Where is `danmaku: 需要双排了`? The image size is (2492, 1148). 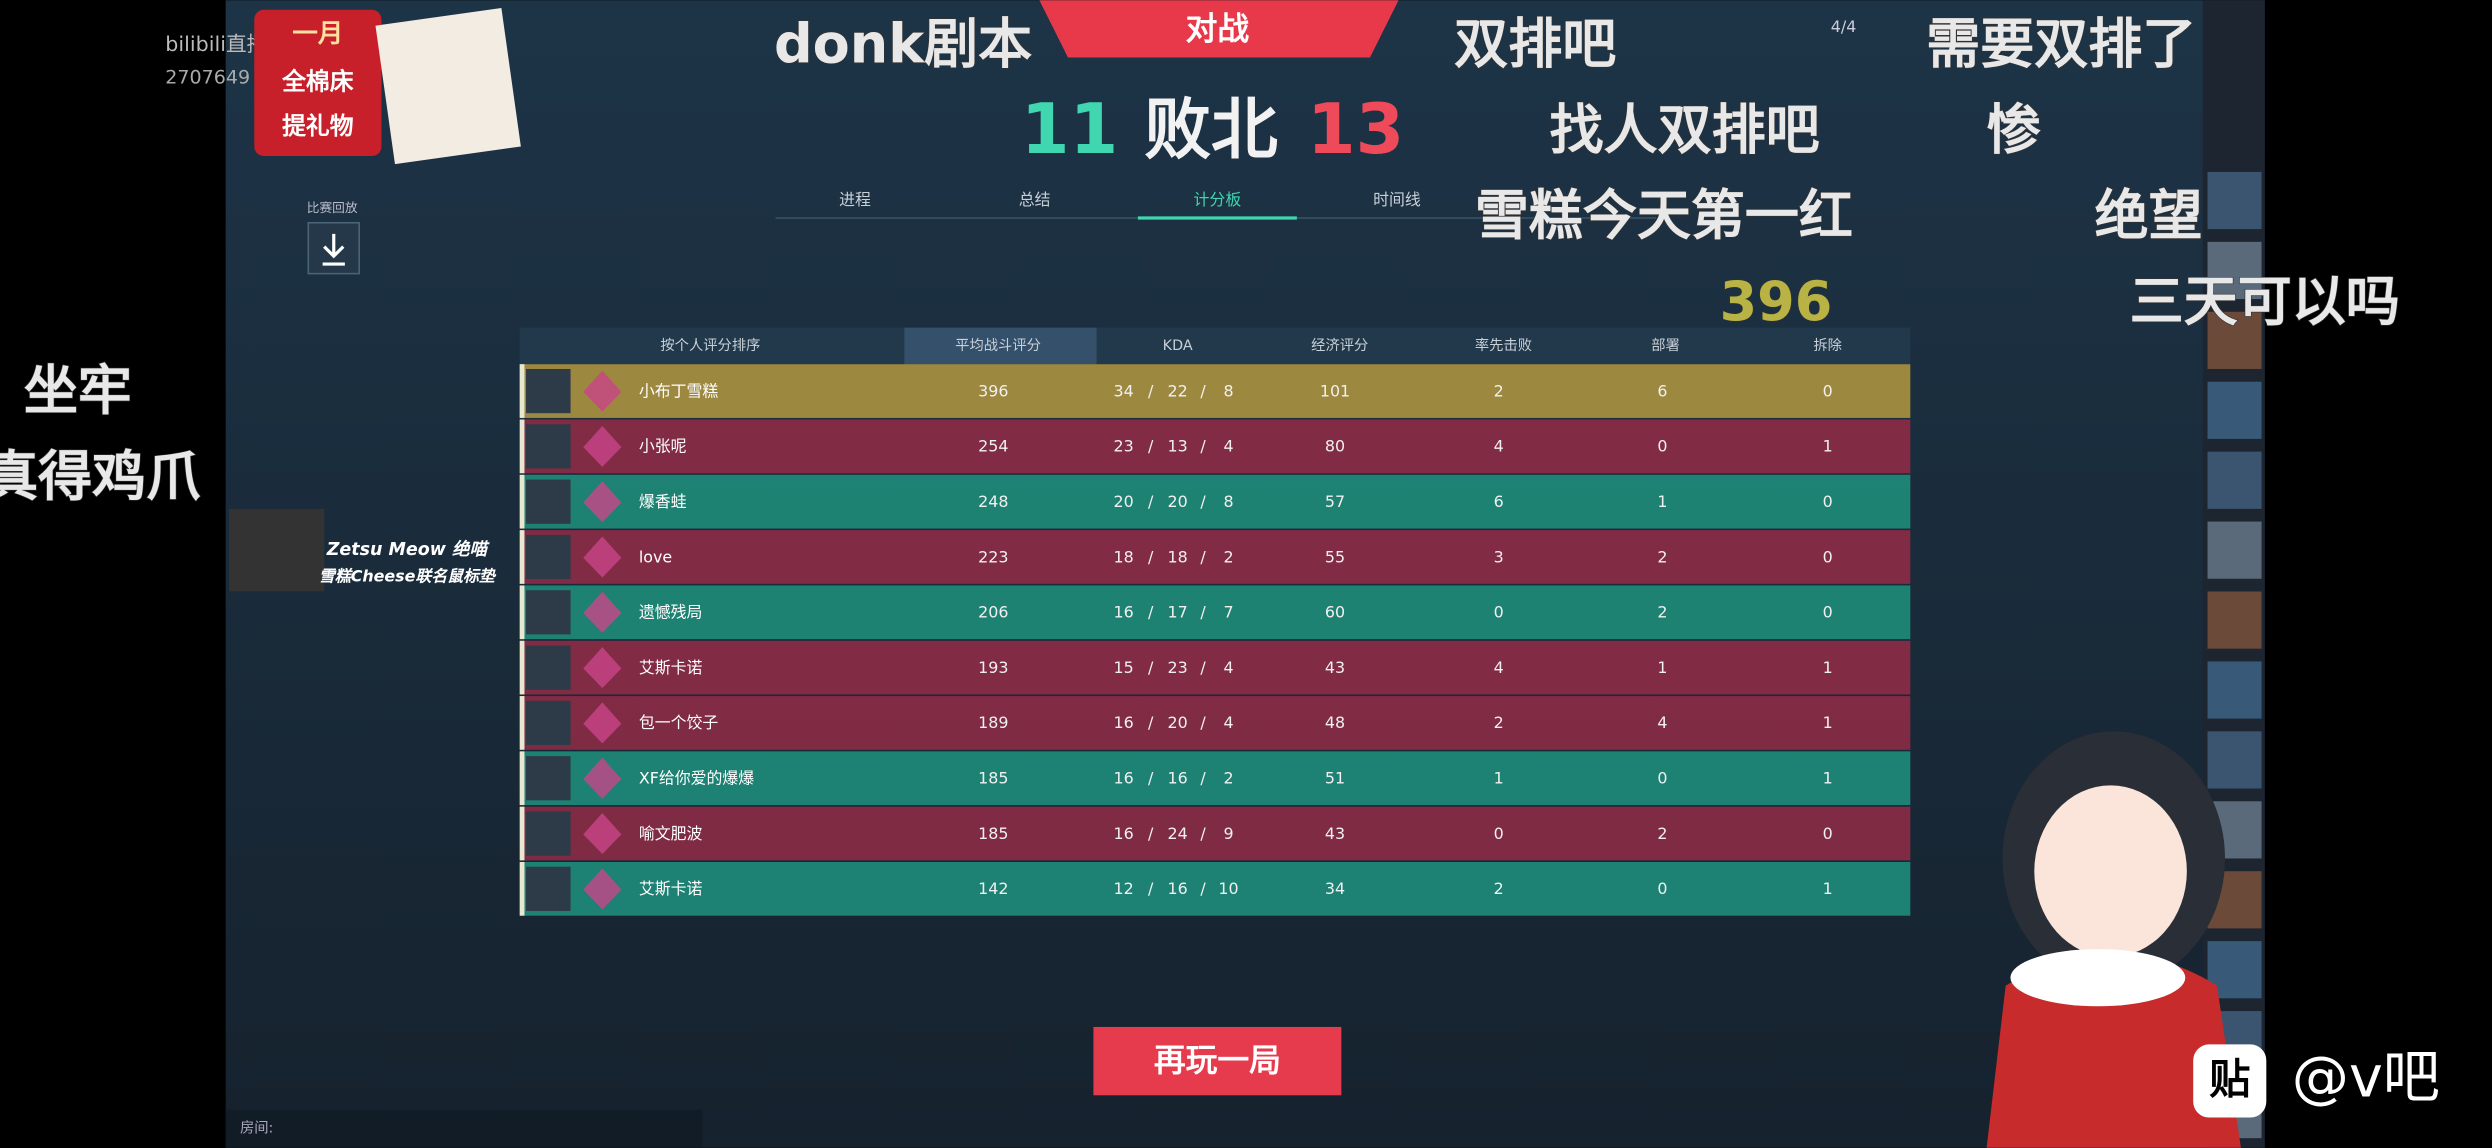 danmaku: 需要双排了 is located at coordinates (2061, 44).